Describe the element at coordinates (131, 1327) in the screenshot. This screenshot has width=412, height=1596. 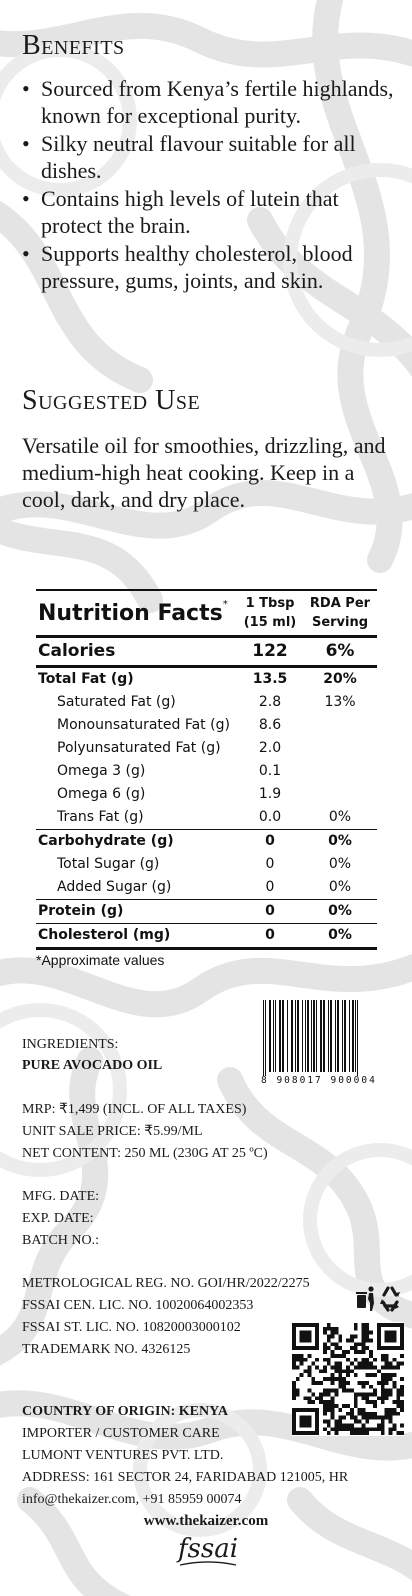
I see `fssai-state-license: FSSAI ST. LIC. NO. 10820003000102` at that location.